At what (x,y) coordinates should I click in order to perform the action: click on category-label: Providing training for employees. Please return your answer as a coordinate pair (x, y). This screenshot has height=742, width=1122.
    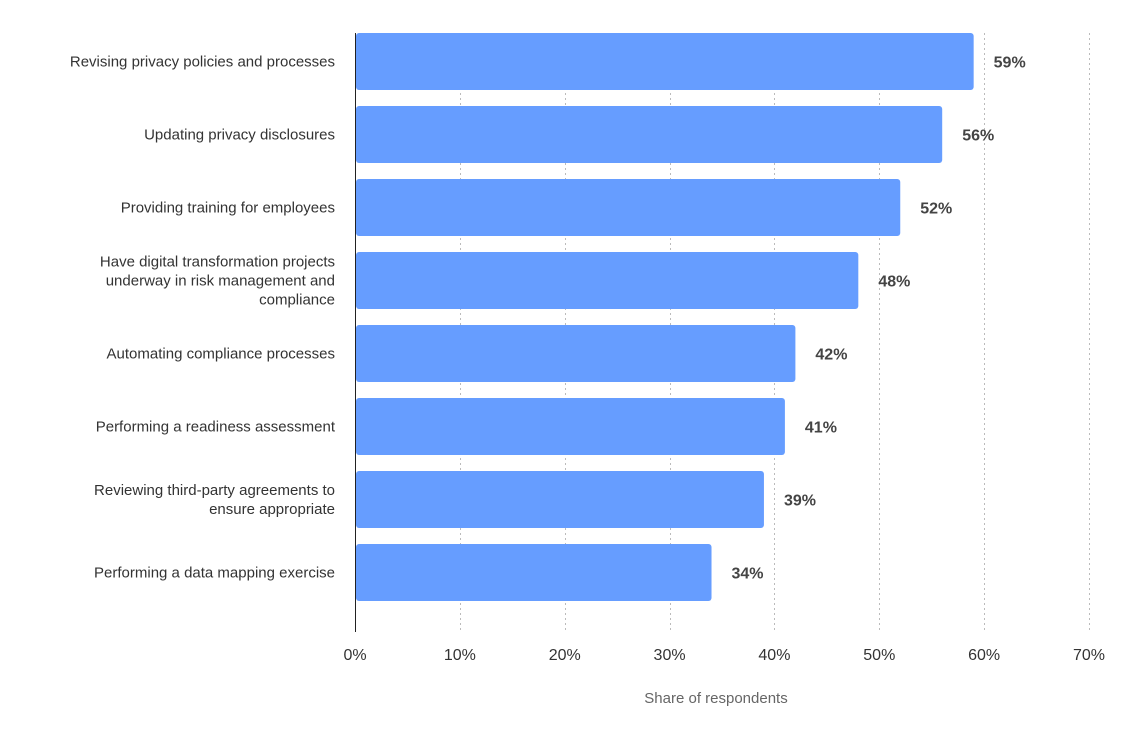
    Looking at the image, I should click on (228, 208).